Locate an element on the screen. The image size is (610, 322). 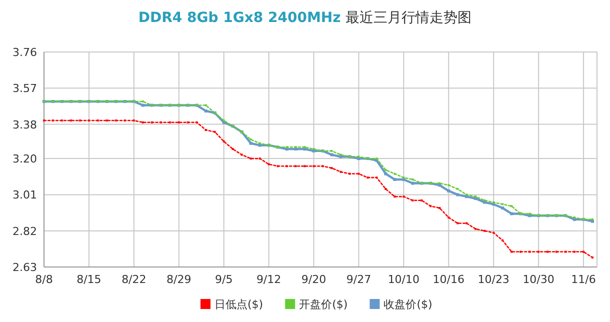
y-tick-label: 3.20 is located at coordinates (24, 159).